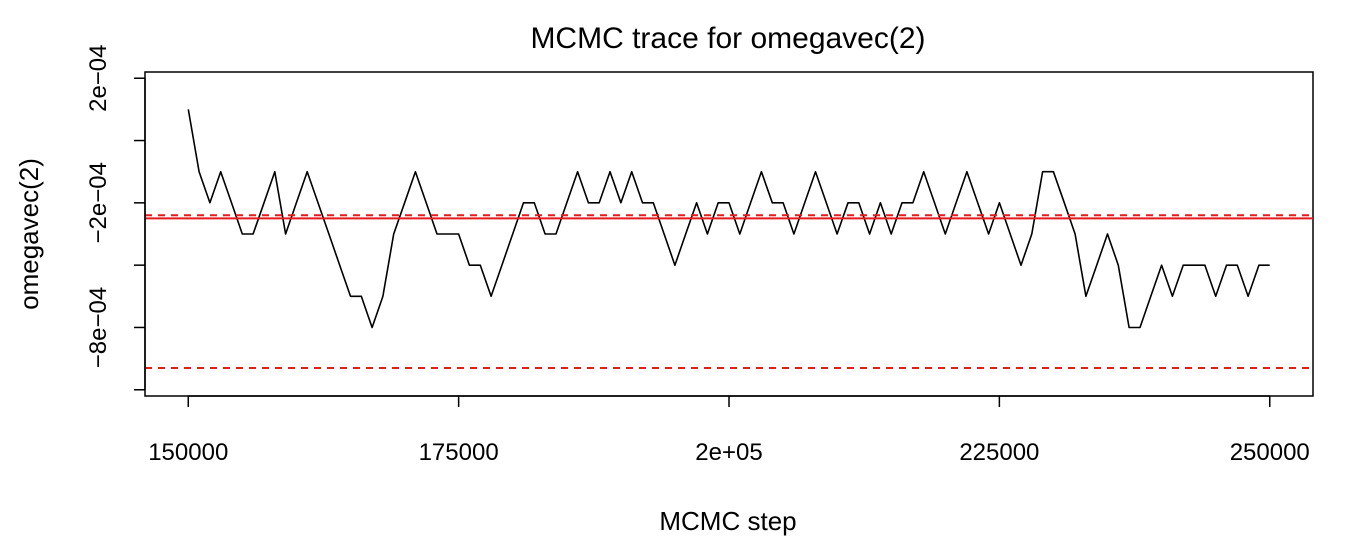 This screenshot has width=1350, height=540. Describe the element at coordinates (727, 38) in the screenshot. I see `chart-title: MCMC trace for omegavec(2)` at that location.